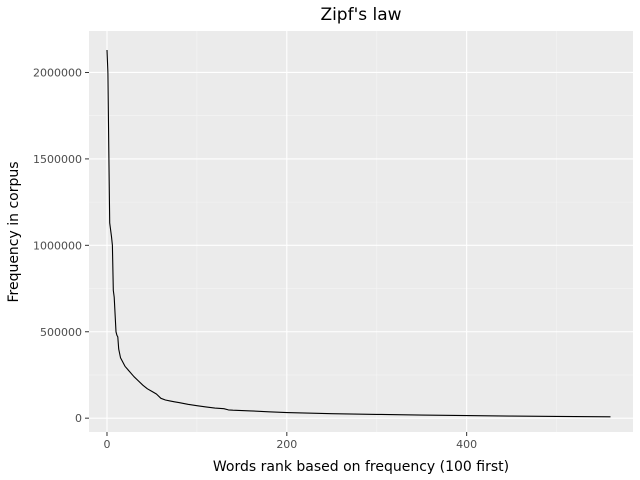 The image size is (640, 480). I want to click on chart-title: Zipf's law, so click(360, 15).